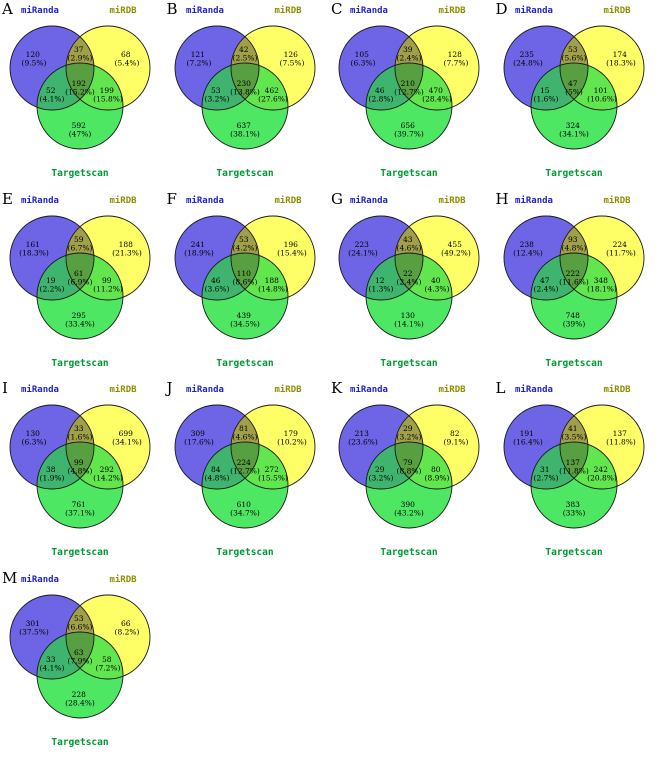  What do you see at coordinates (381, 288) in the screenshot?
I see `region-pct: (1.3%)` at bounding box center [381, 288].